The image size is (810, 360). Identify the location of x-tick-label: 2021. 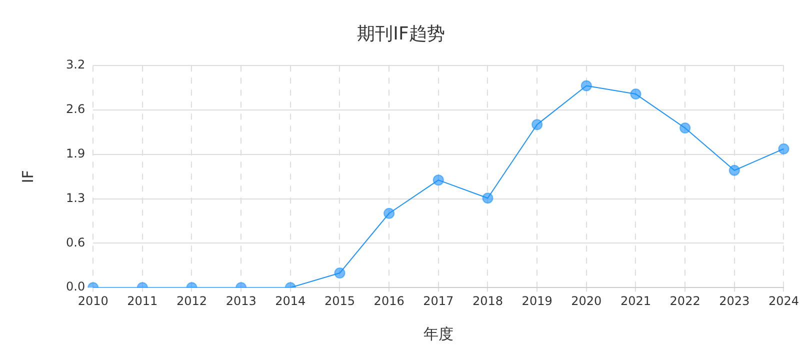
(636, 301).